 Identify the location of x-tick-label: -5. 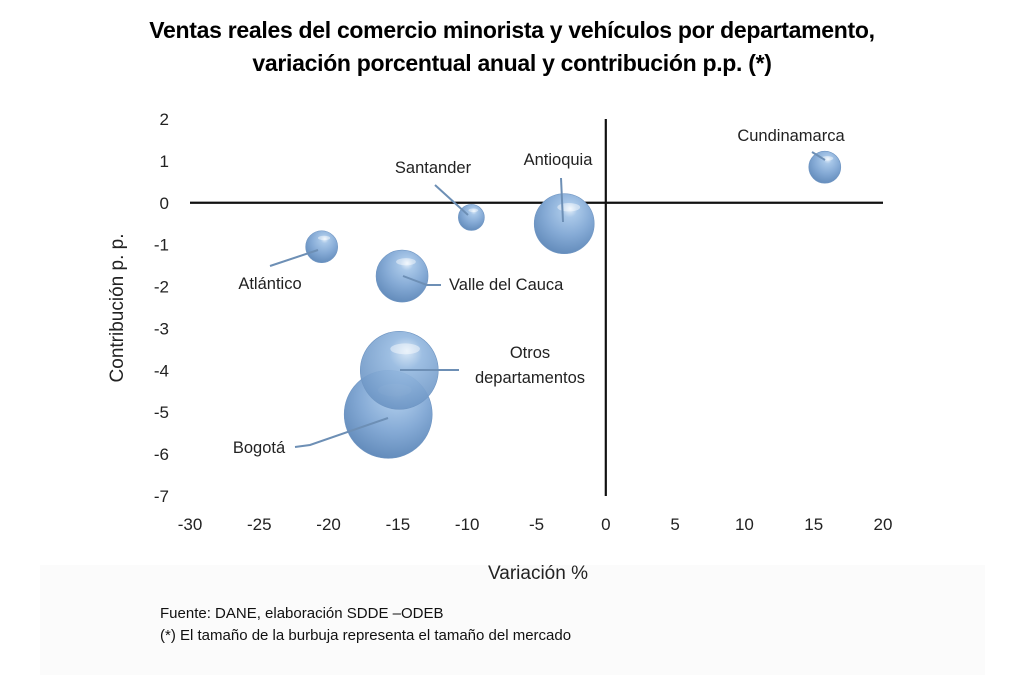
(536, 524).